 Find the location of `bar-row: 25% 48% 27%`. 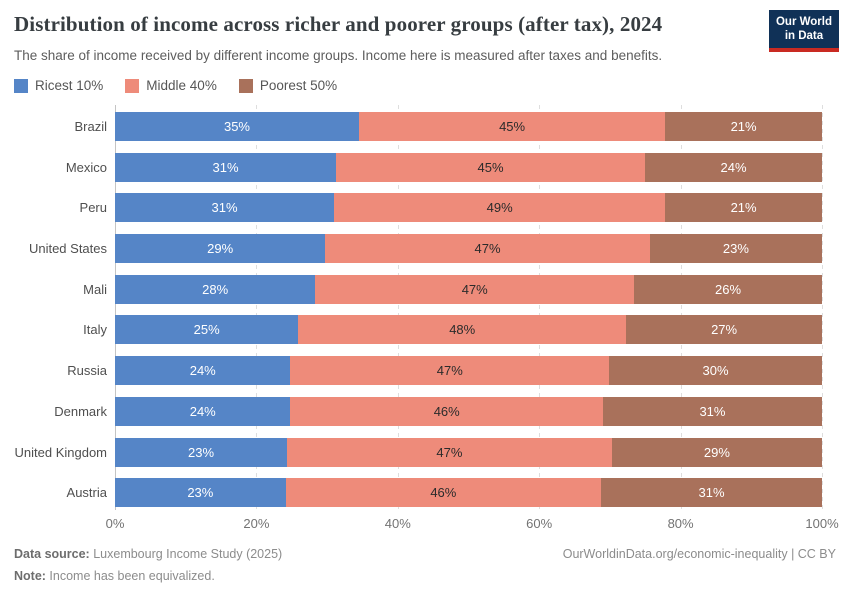

bar-row: 25% 48% 27% is located at coordinates (469, 330).